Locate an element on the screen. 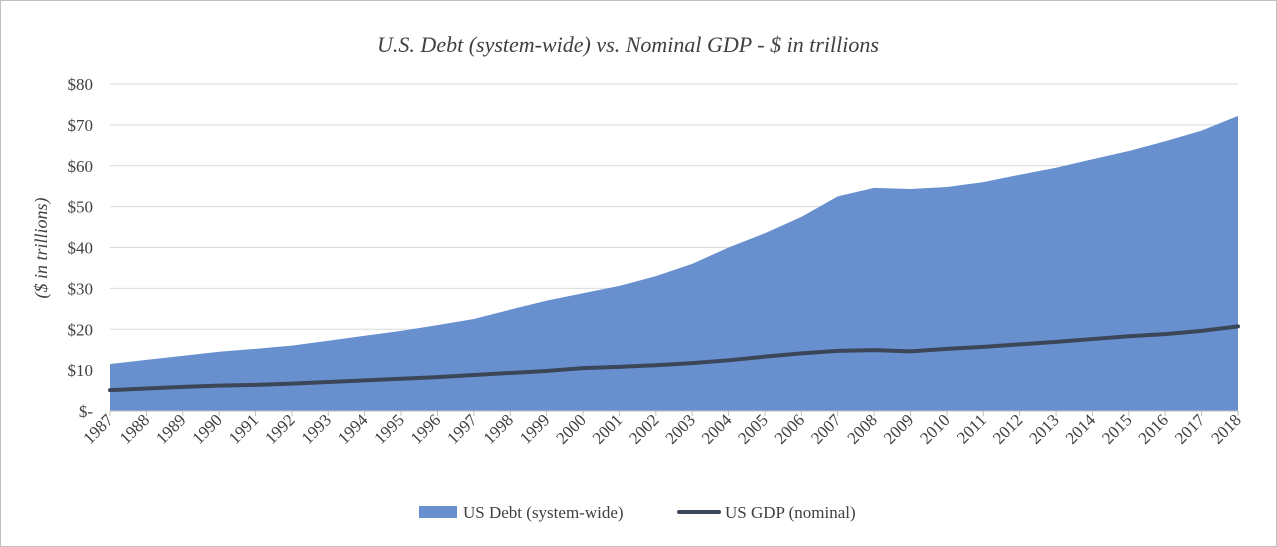 Image resolution: width=1277 pixels, height=547 pixels. x-tick-label: 2003 is located at coordinates (680, 428).